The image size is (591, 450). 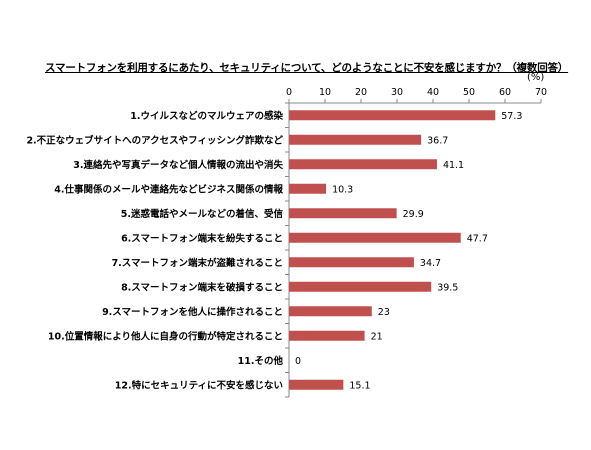 I want to click on data-label: 39.5, so click(x=447, y=287).